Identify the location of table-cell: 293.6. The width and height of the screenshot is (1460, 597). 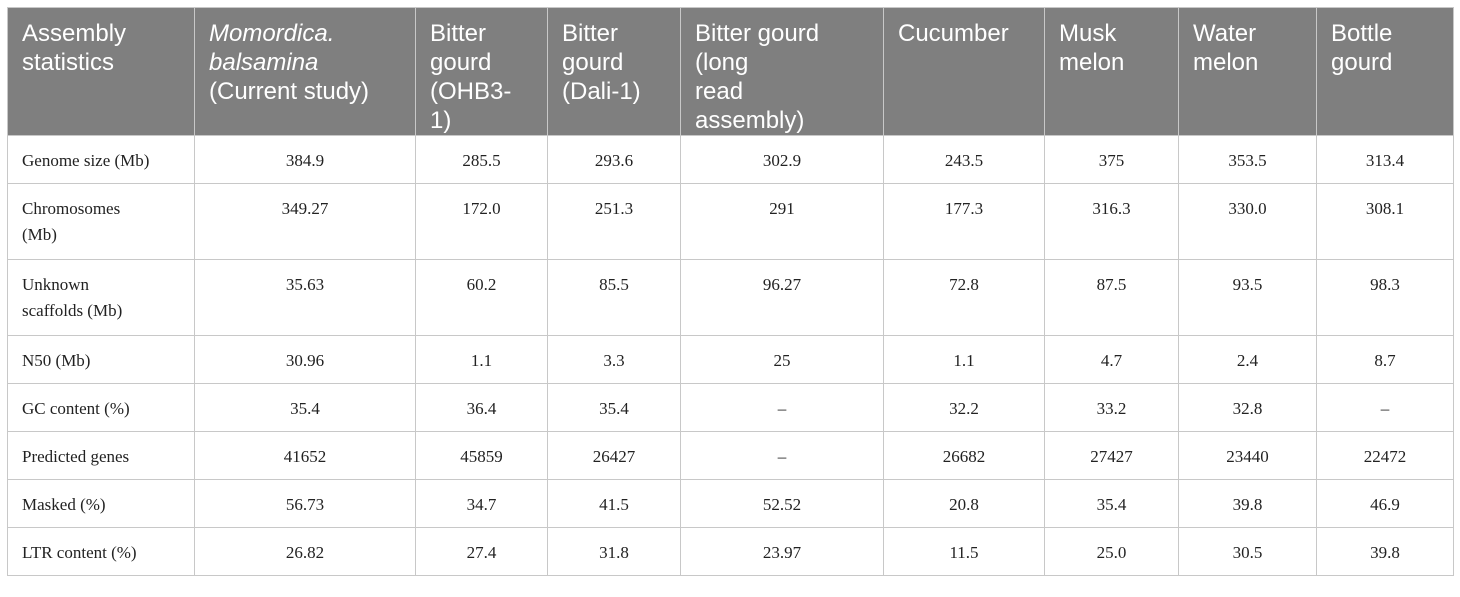
(614, 159).